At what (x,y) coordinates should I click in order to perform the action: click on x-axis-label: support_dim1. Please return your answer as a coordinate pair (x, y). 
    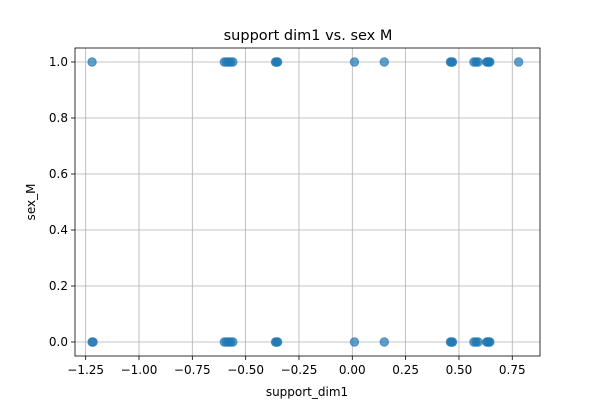
    Looking at the image, I should click on (307, 392).